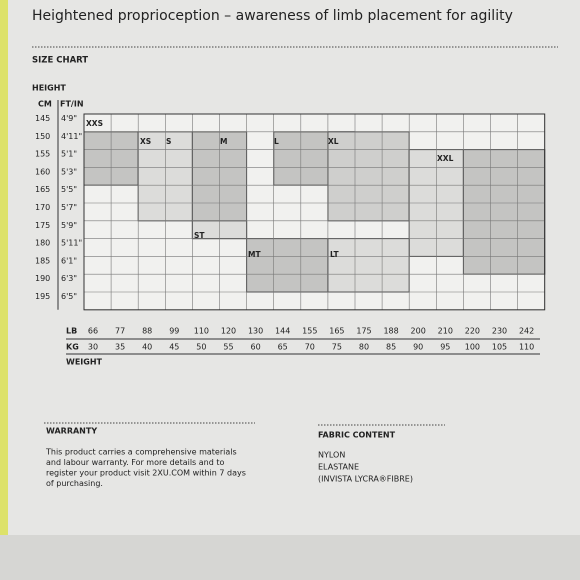 Image resolution: width=580 pixels, height=580 pixels. What do you see at coordinates (93, 347) in the screenshot?
I see `kg-label: 30` at bounding box center [93, 347].